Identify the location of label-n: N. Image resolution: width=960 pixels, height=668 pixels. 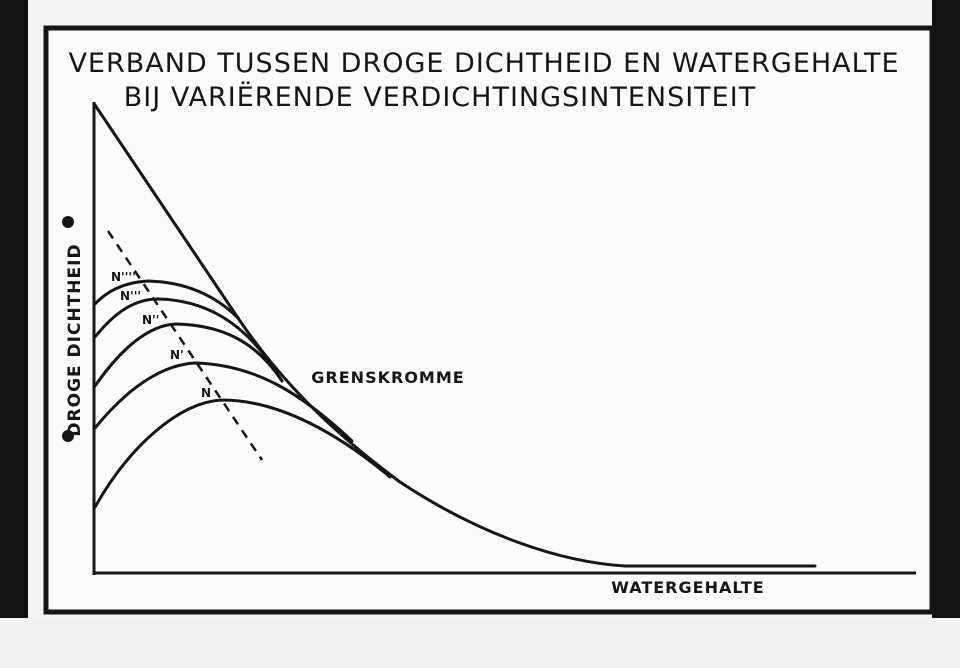
(206, 393).